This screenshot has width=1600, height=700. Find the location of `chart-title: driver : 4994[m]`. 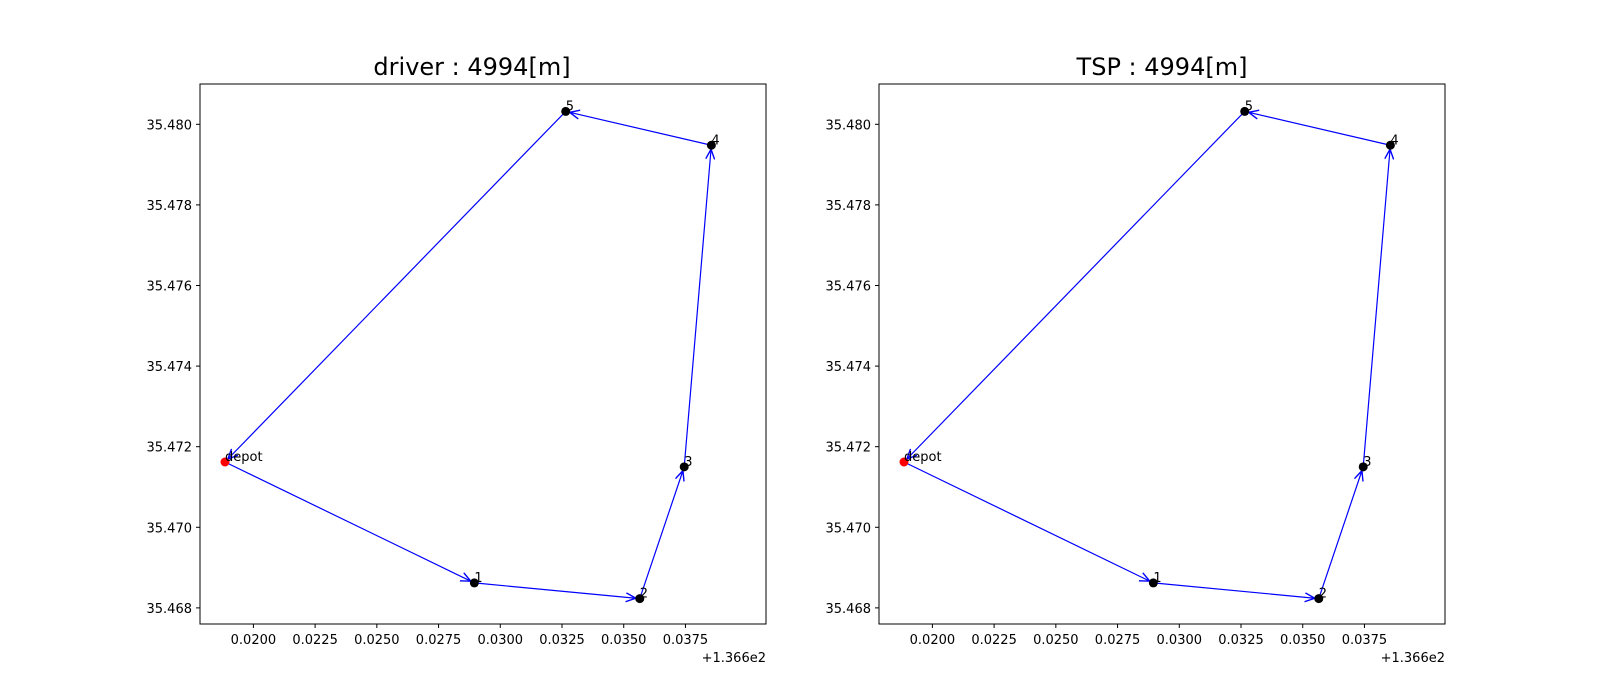

chart-title: driver : 4994[m] is located at coordinates (471, 67).